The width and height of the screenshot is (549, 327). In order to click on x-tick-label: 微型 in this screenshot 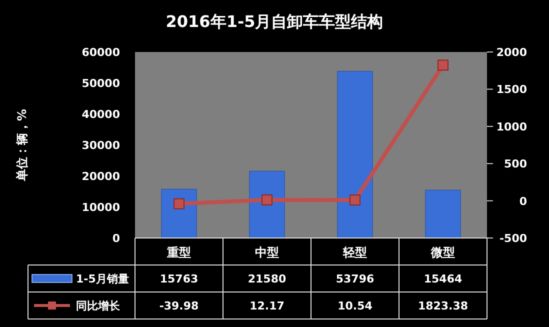, I will do `click(442, 253)`.